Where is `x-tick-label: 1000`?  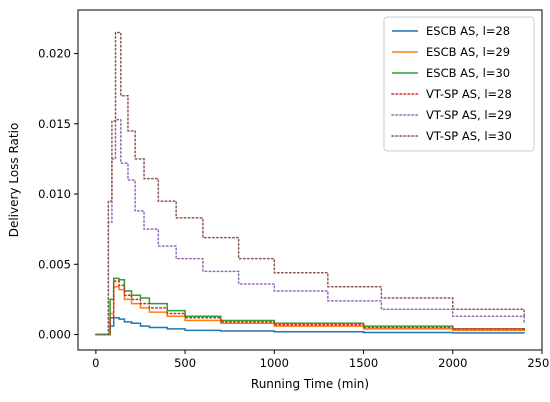 x-tick-label: 1000 is located at coordinates (274, 363).